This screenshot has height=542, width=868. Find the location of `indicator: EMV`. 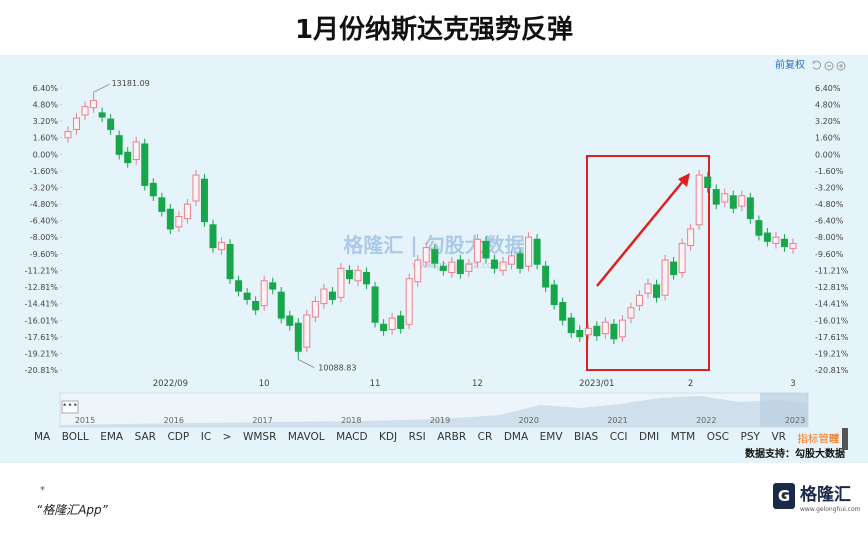

indicator: EMV is located at coordinates (551, 437).